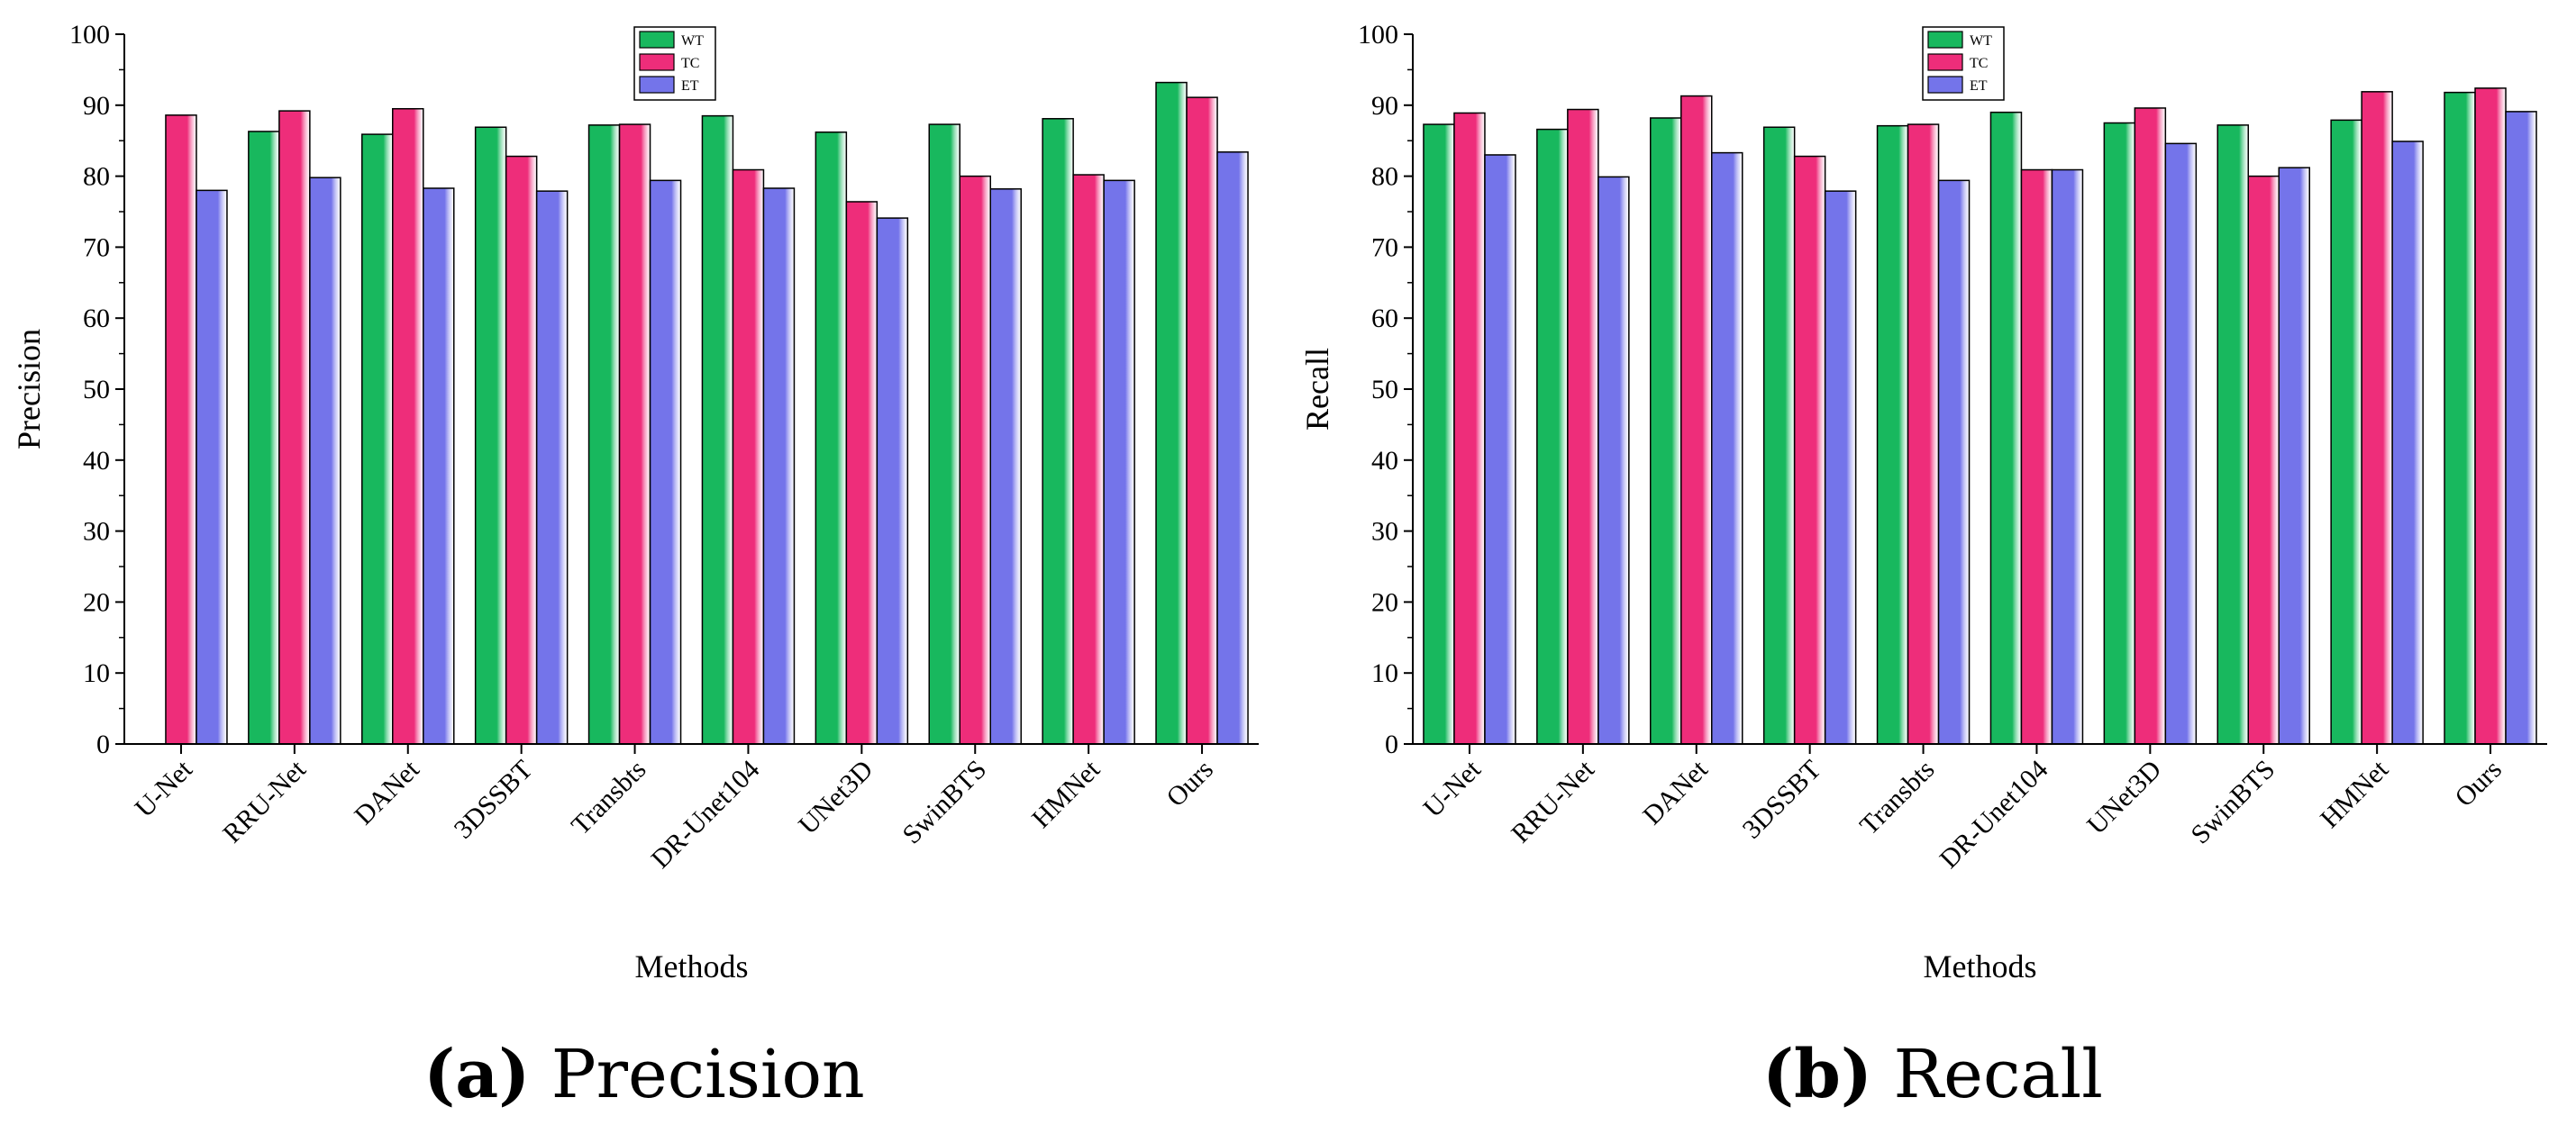 Image resolution: width=2576 pixels, height=1134 pixels. I want to click on bar-WT-U-Net, so click(1439, 434).